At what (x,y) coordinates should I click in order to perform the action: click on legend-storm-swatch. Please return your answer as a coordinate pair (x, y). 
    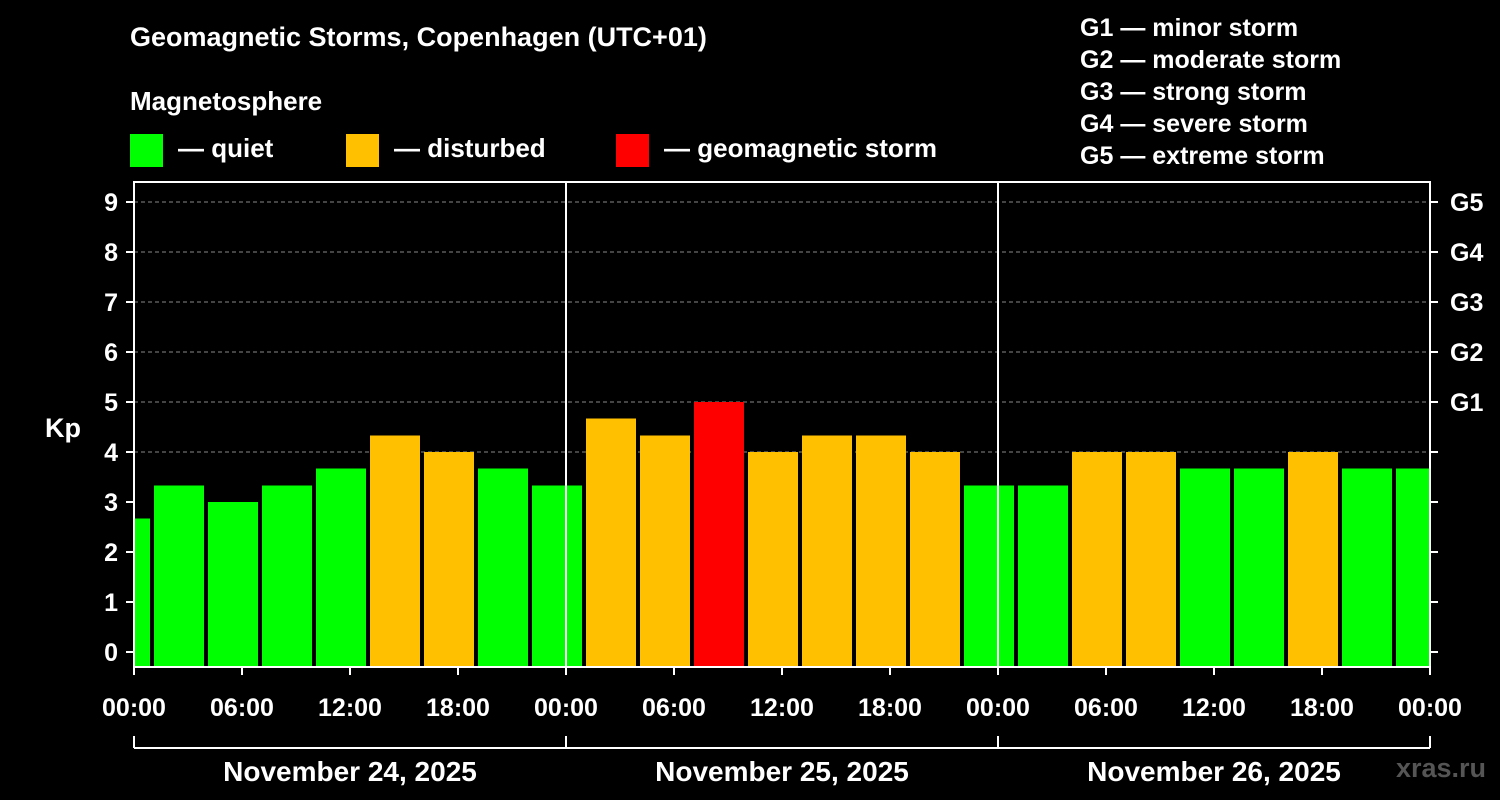
    Looking at the image, I should click on (632, 150).